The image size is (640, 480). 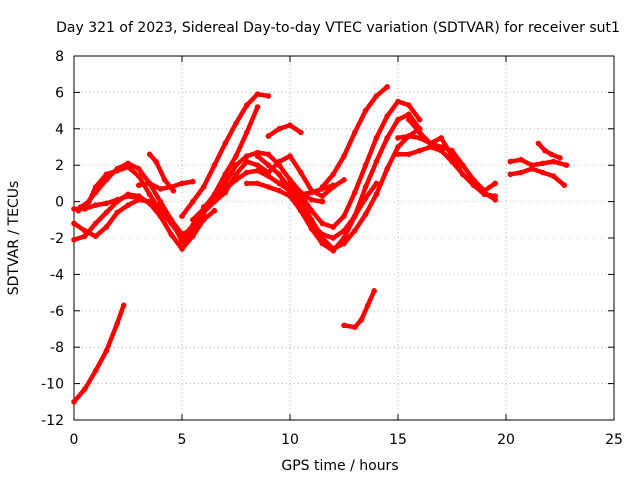 What do you see at coordinates (290, 440) in the screenshot?
I see `x-tick-label: 10` at bounding box center [290, 440].